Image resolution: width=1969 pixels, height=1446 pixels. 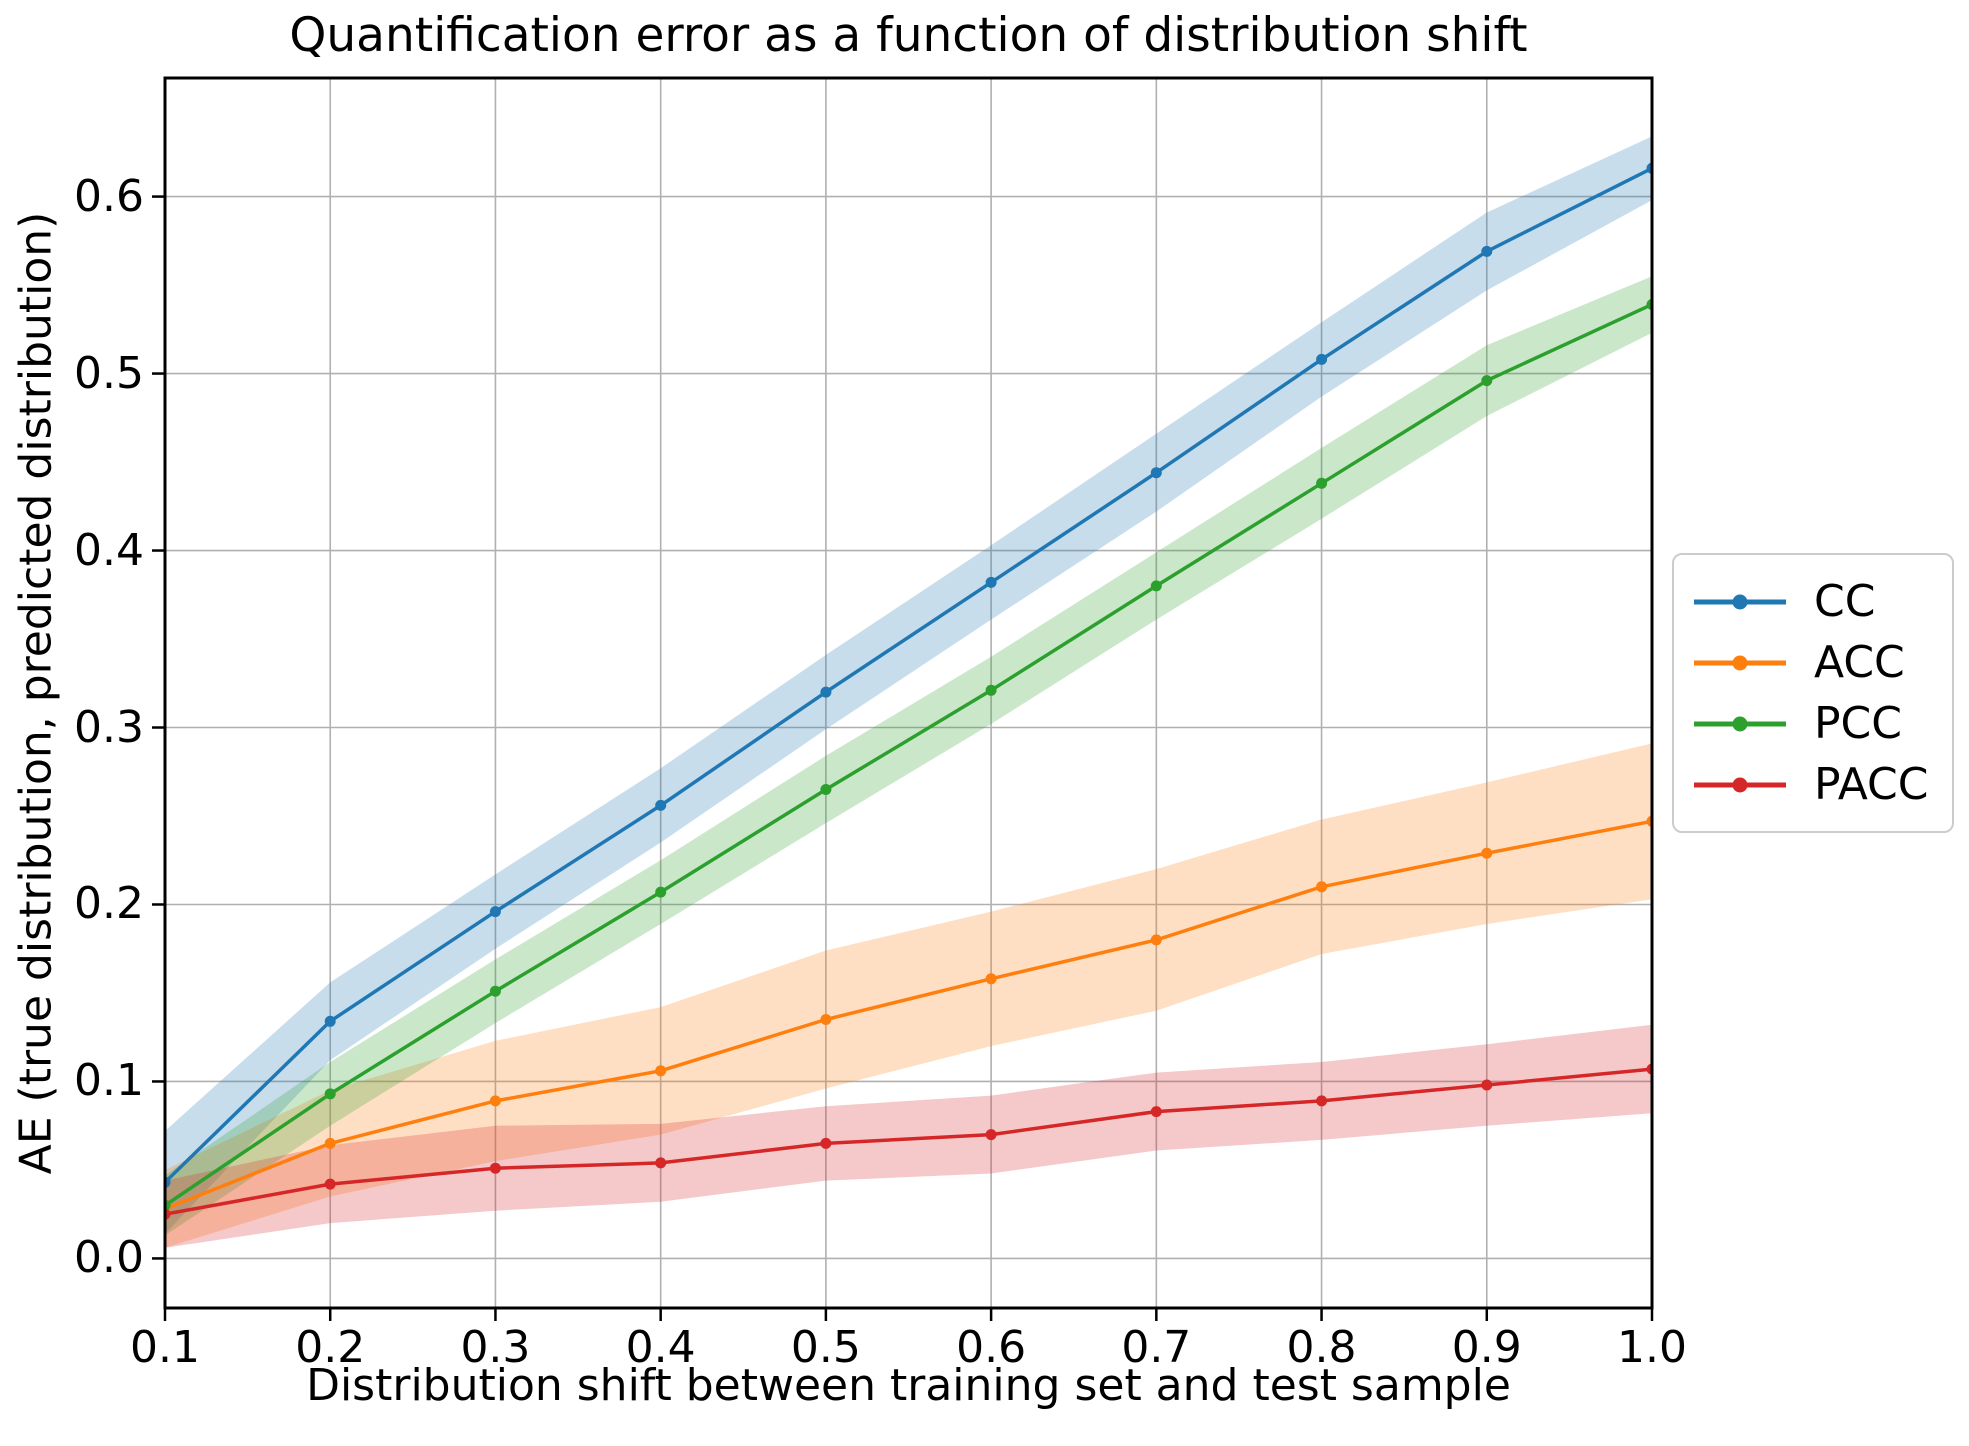 What do you see at coordinates (1858, 723) in the screenshot?
I see `legend-label-PCC: PCC` at bounding box center [1858, 723].